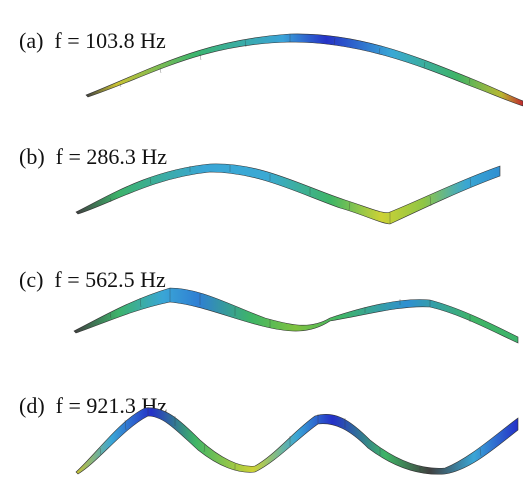 Image resolution: width=523 pixels, height=479 pixels. Describe the element at coordinates (111, 405) in the screenshot. I see `frequency-label: f = 921.3 Hz` at that location.